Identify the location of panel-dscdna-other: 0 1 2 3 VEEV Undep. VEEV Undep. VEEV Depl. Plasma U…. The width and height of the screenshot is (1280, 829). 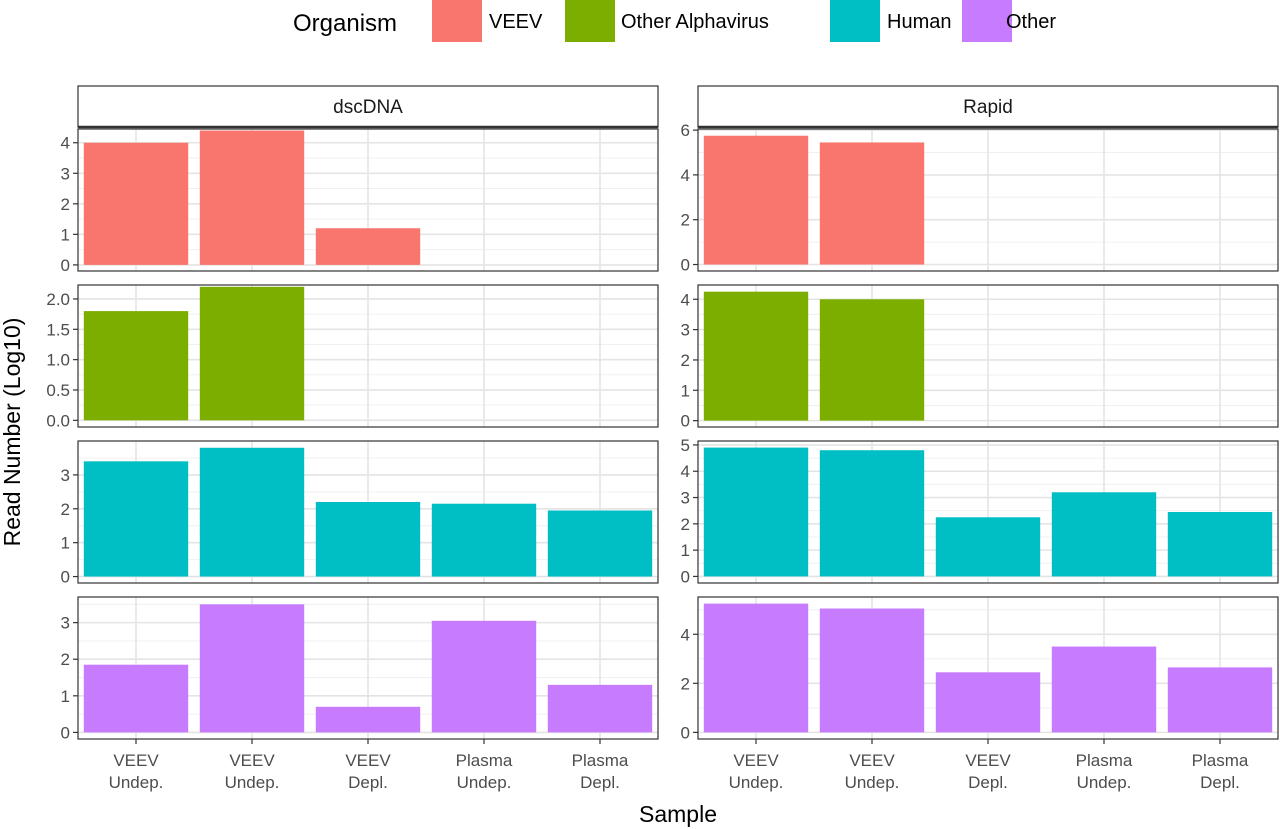
(360, 694).